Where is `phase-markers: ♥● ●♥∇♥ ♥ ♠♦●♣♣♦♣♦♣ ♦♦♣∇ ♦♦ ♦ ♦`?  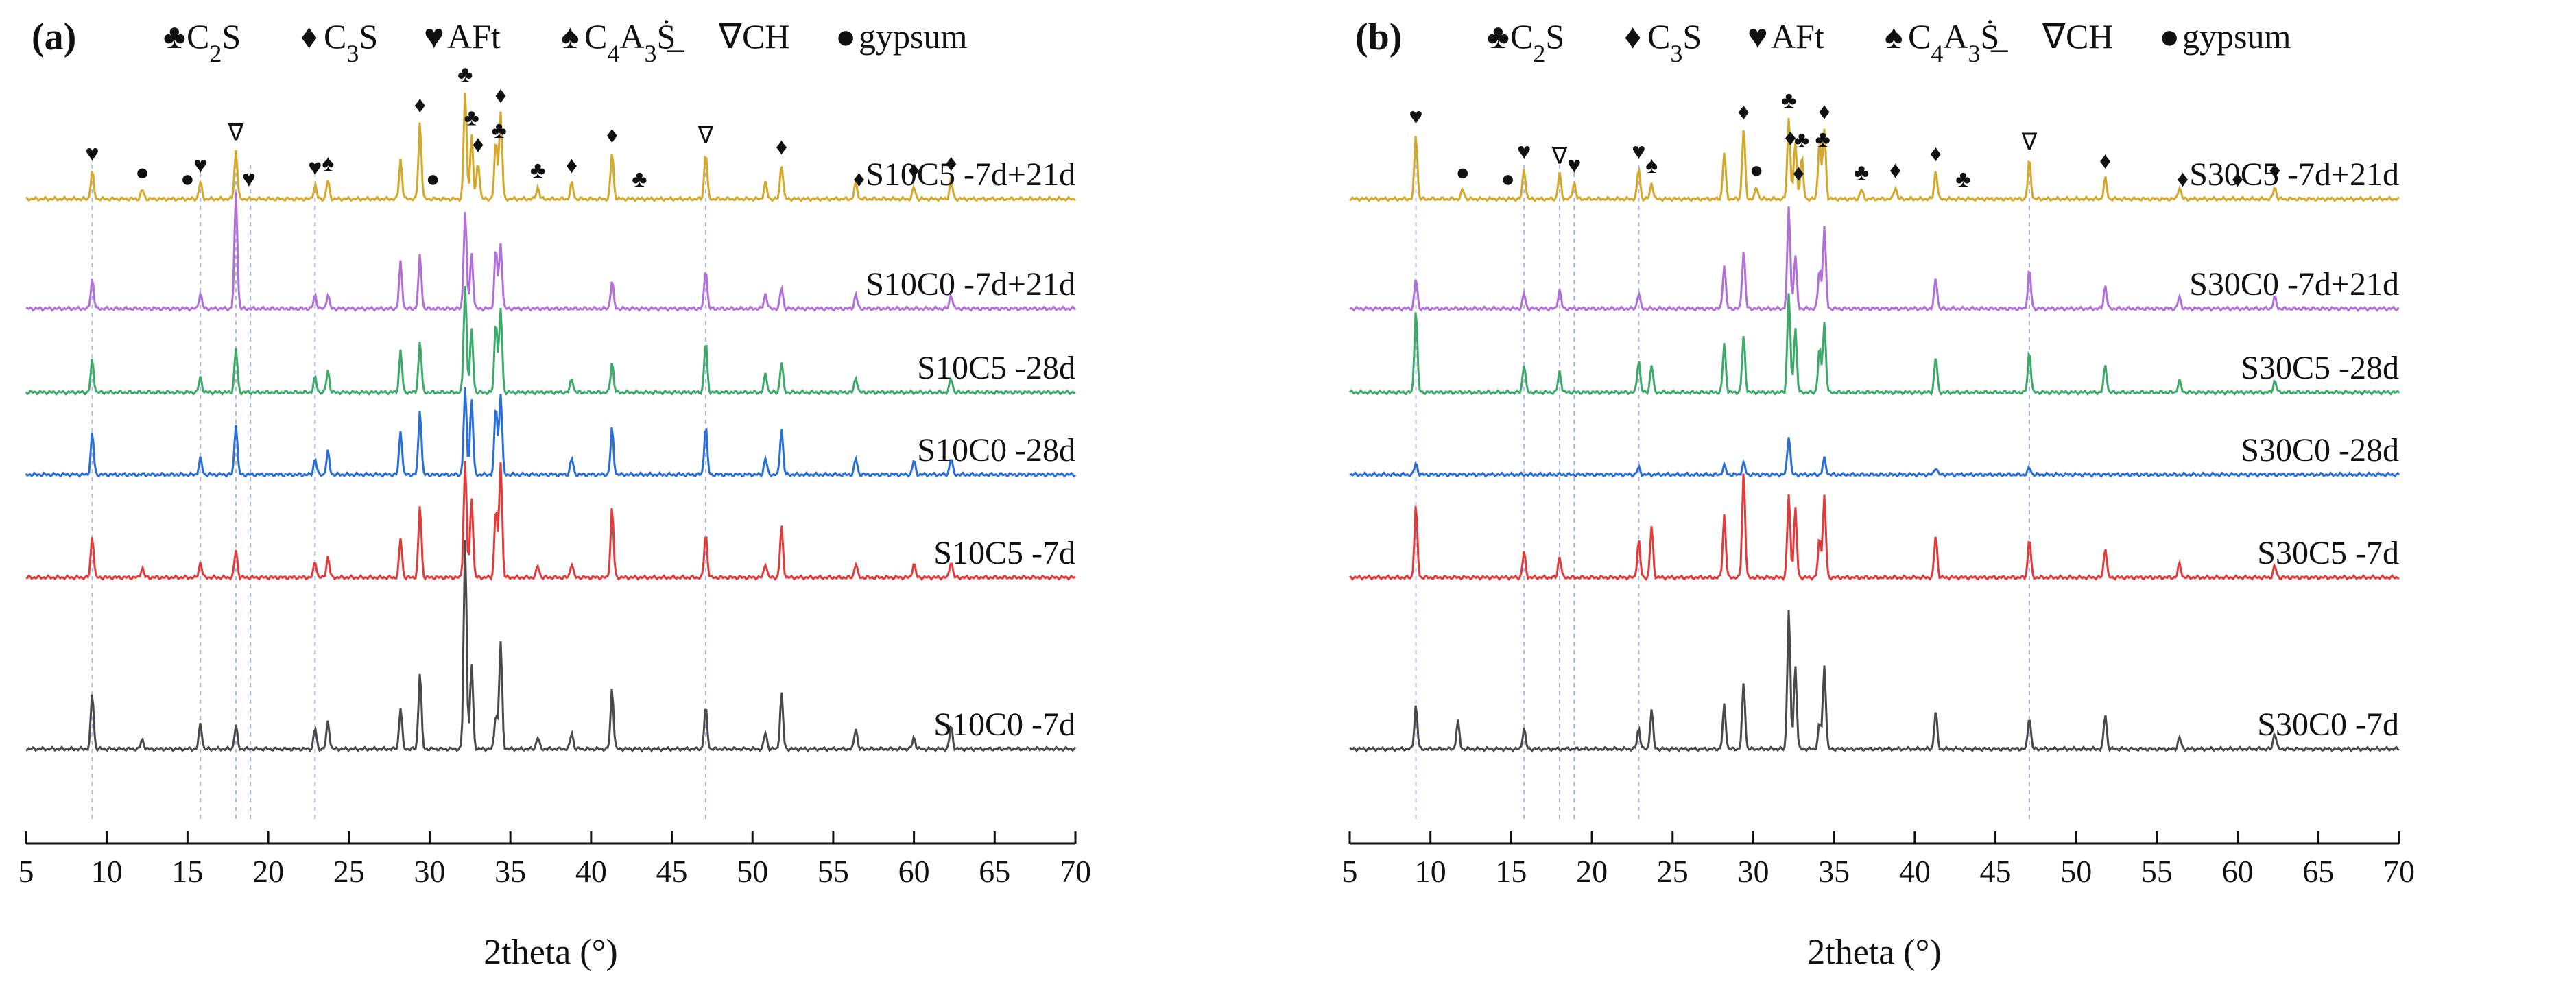 phase-markers: ♥● ●♥∇♥ ♥ ♠♦●♣♣♦♣♦♣ ♦♦♣∇ ♦♦ ♦ ♦ is located at coordinates (521, 127).